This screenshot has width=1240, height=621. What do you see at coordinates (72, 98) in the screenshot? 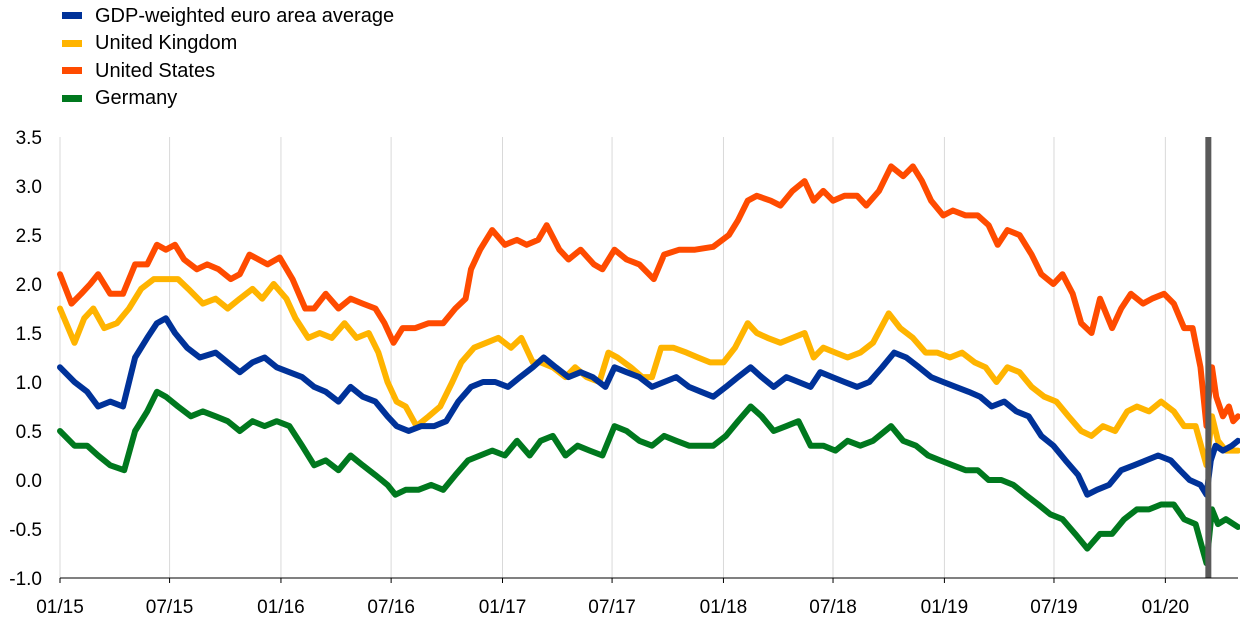
I see `legend-swatch-germany` at bounding box center [72, 98].